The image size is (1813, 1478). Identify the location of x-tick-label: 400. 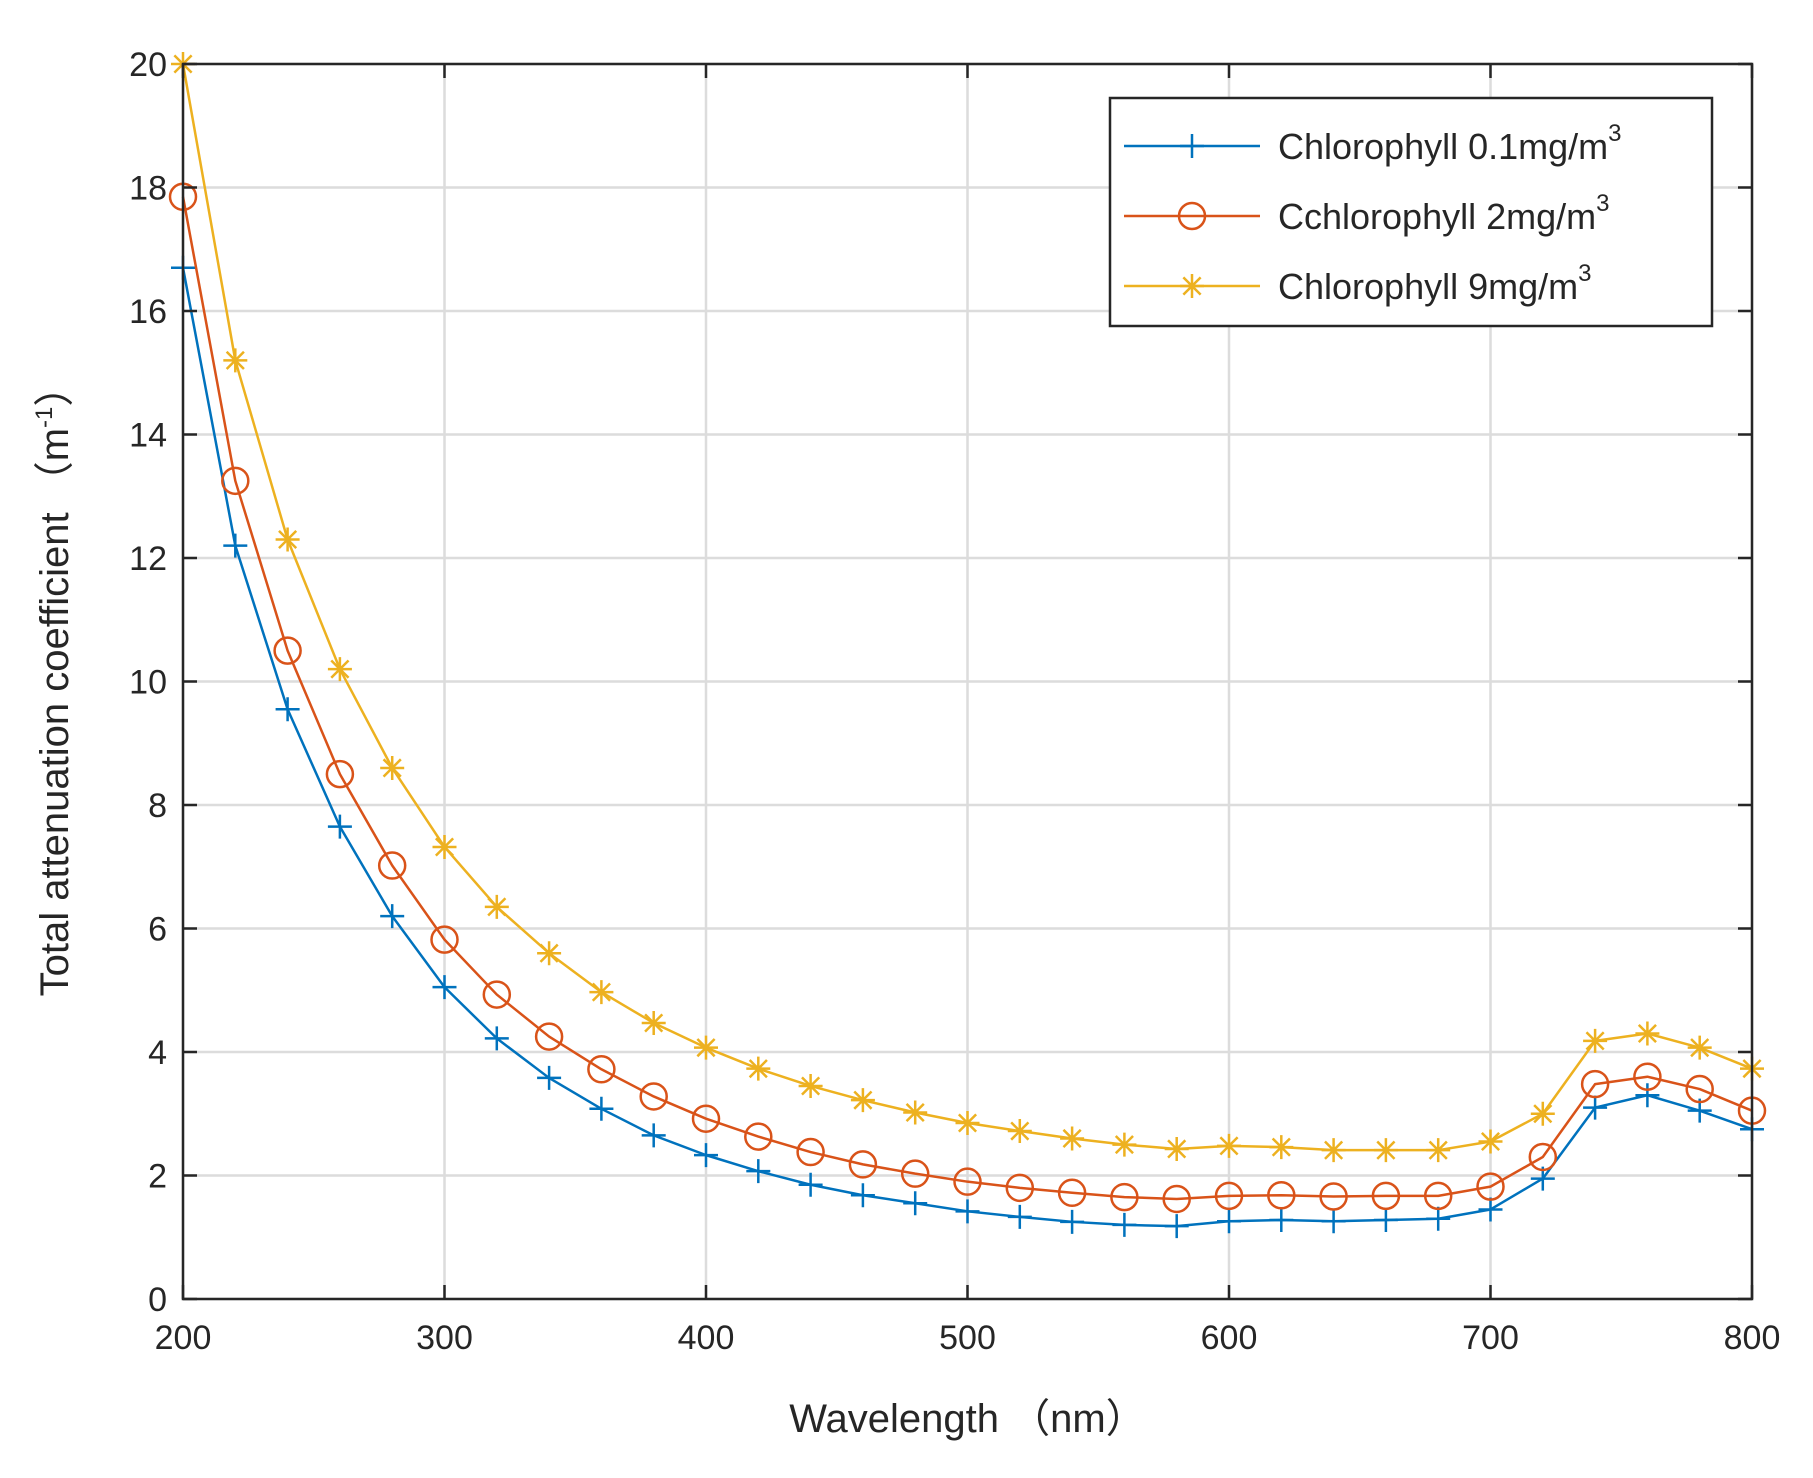
(706, 1338).